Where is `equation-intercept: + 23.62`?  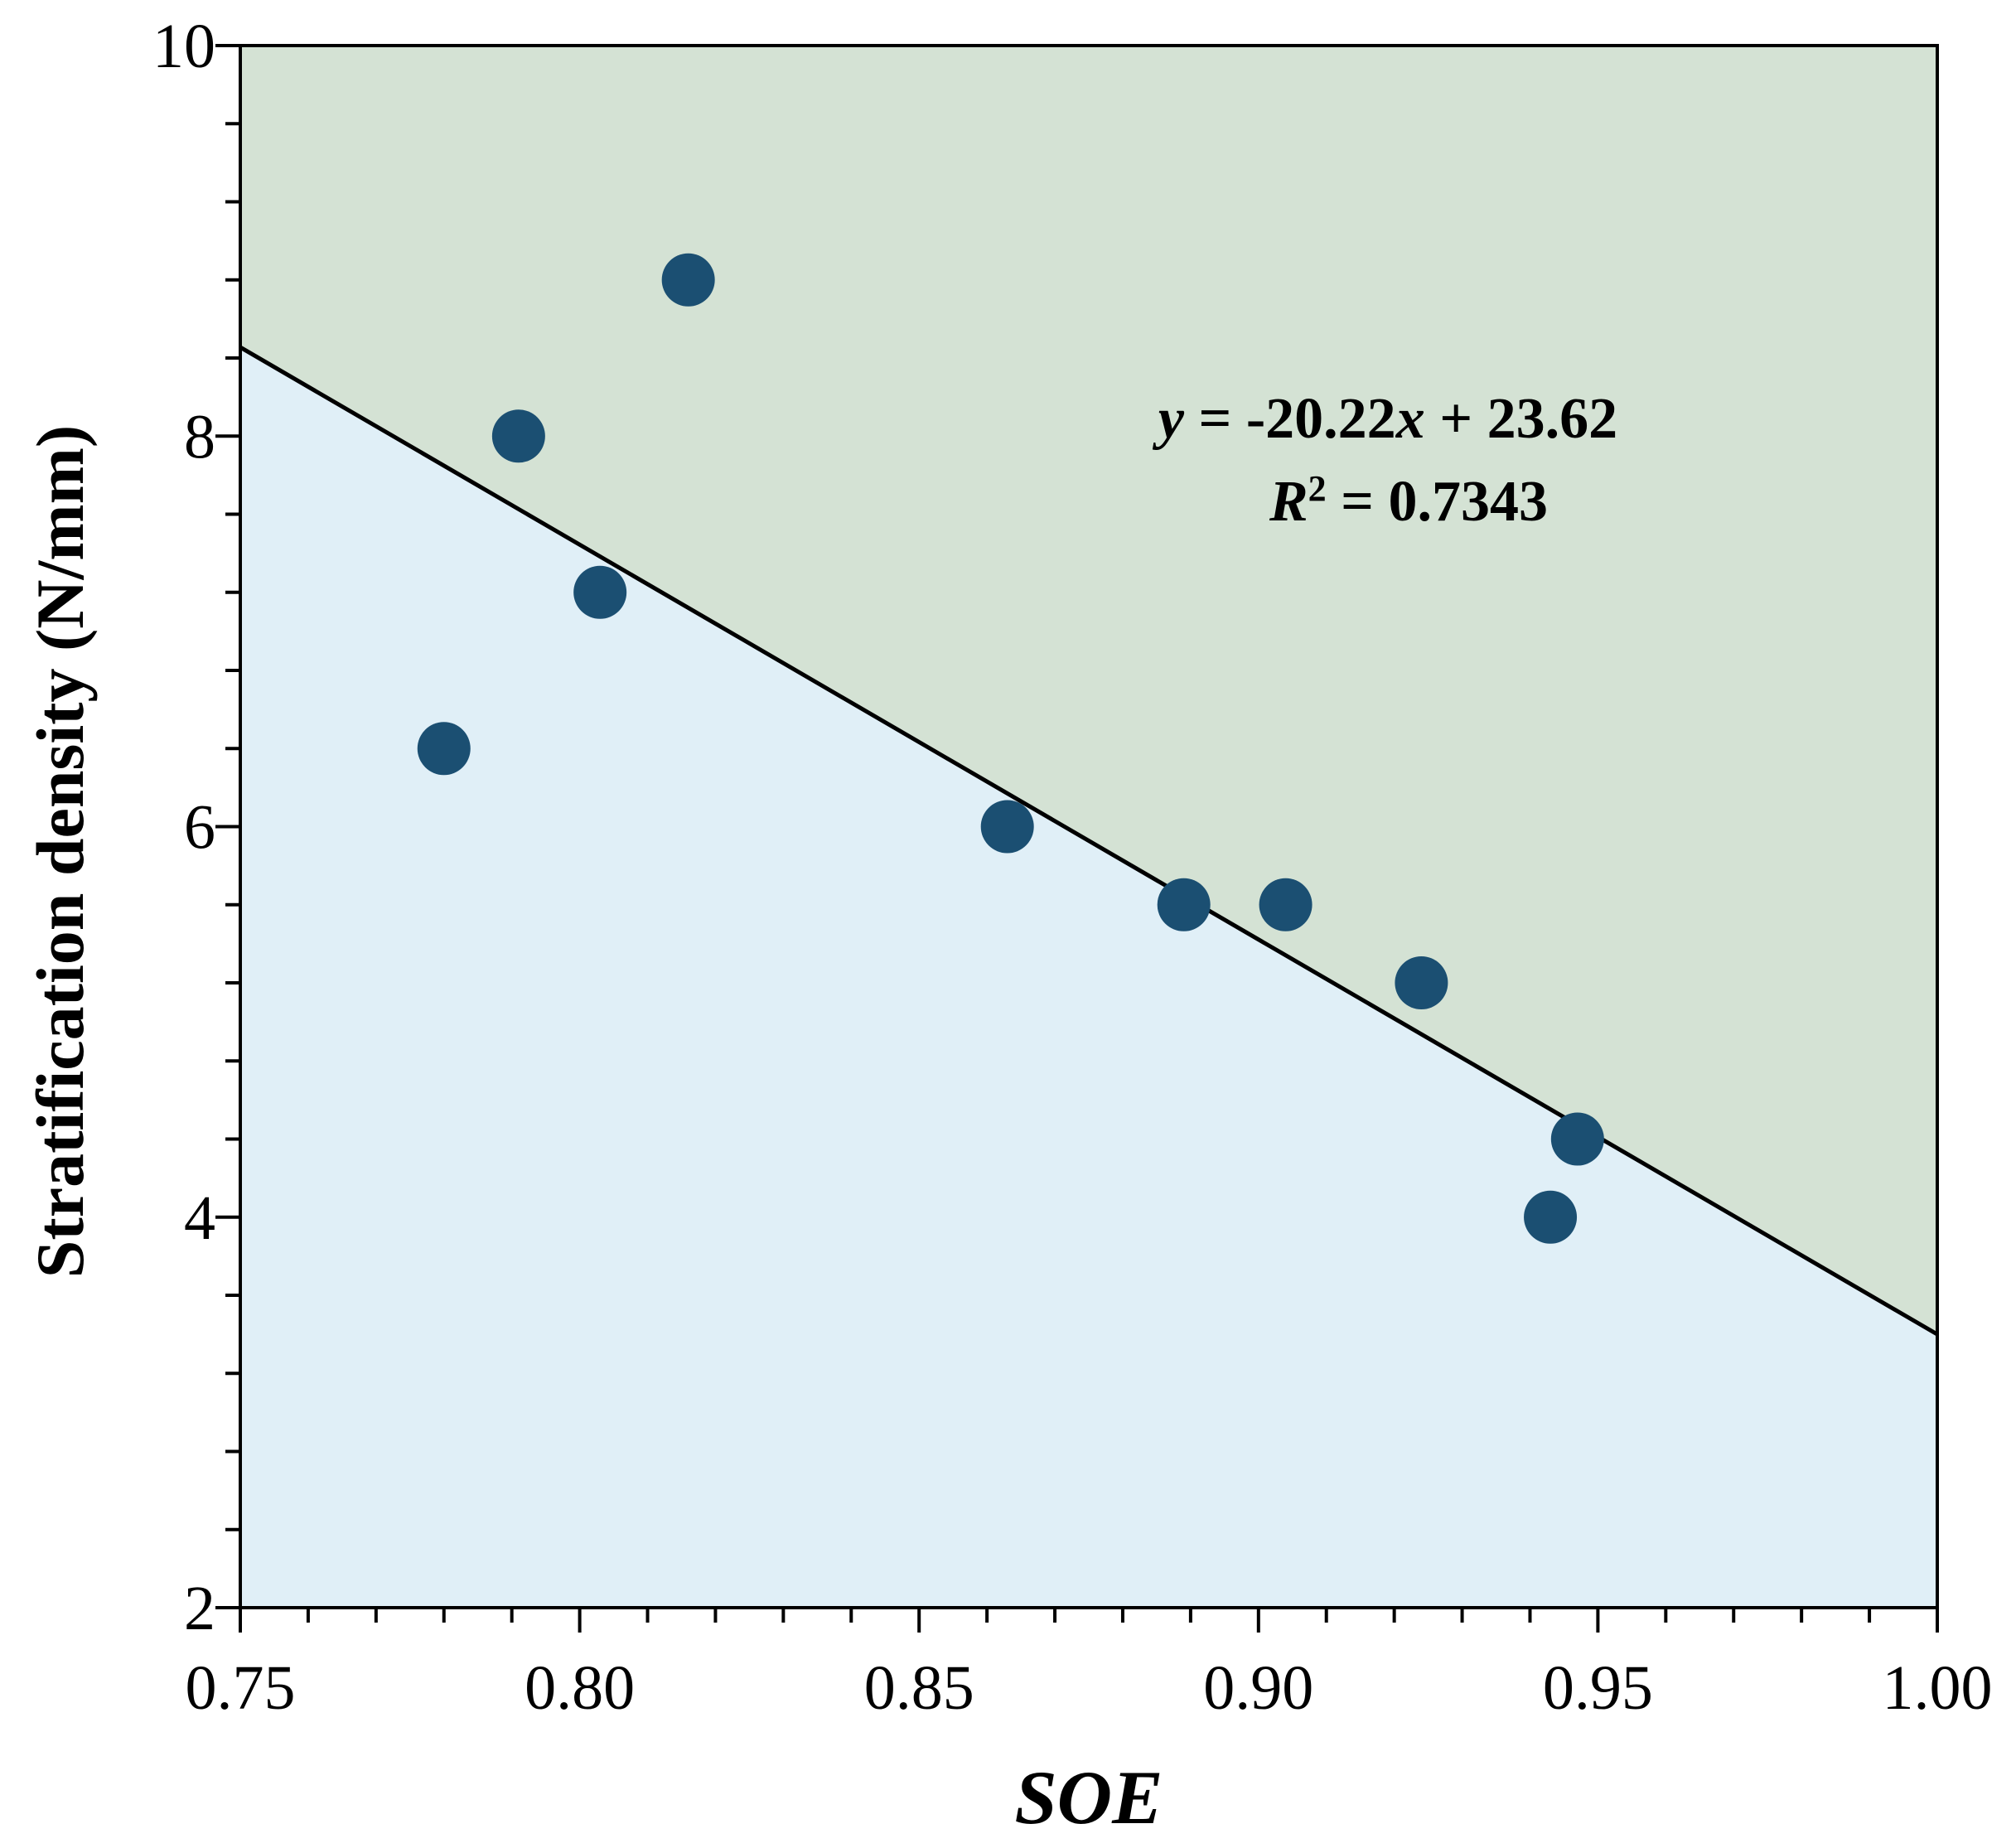
equation-intercept: + 23.62 is located at coordinates (1521, 419).